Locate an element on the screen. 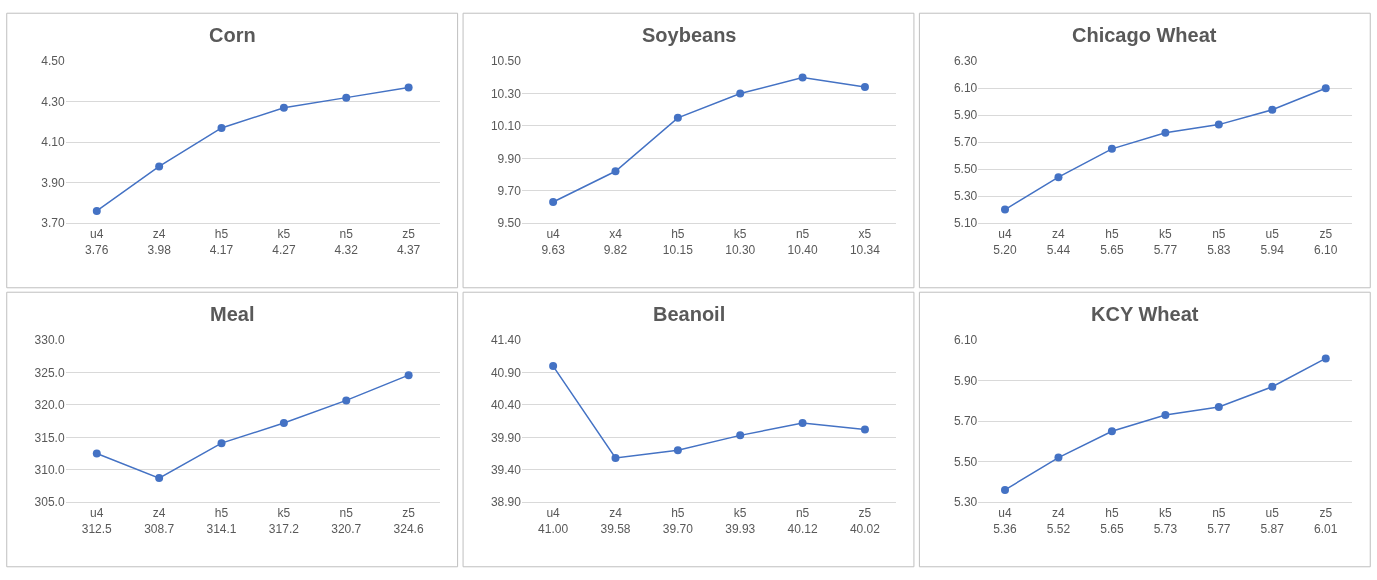 This screenshot has width=1377, height=580. data-label: 5.94 is located at coordinates (1272, 250).